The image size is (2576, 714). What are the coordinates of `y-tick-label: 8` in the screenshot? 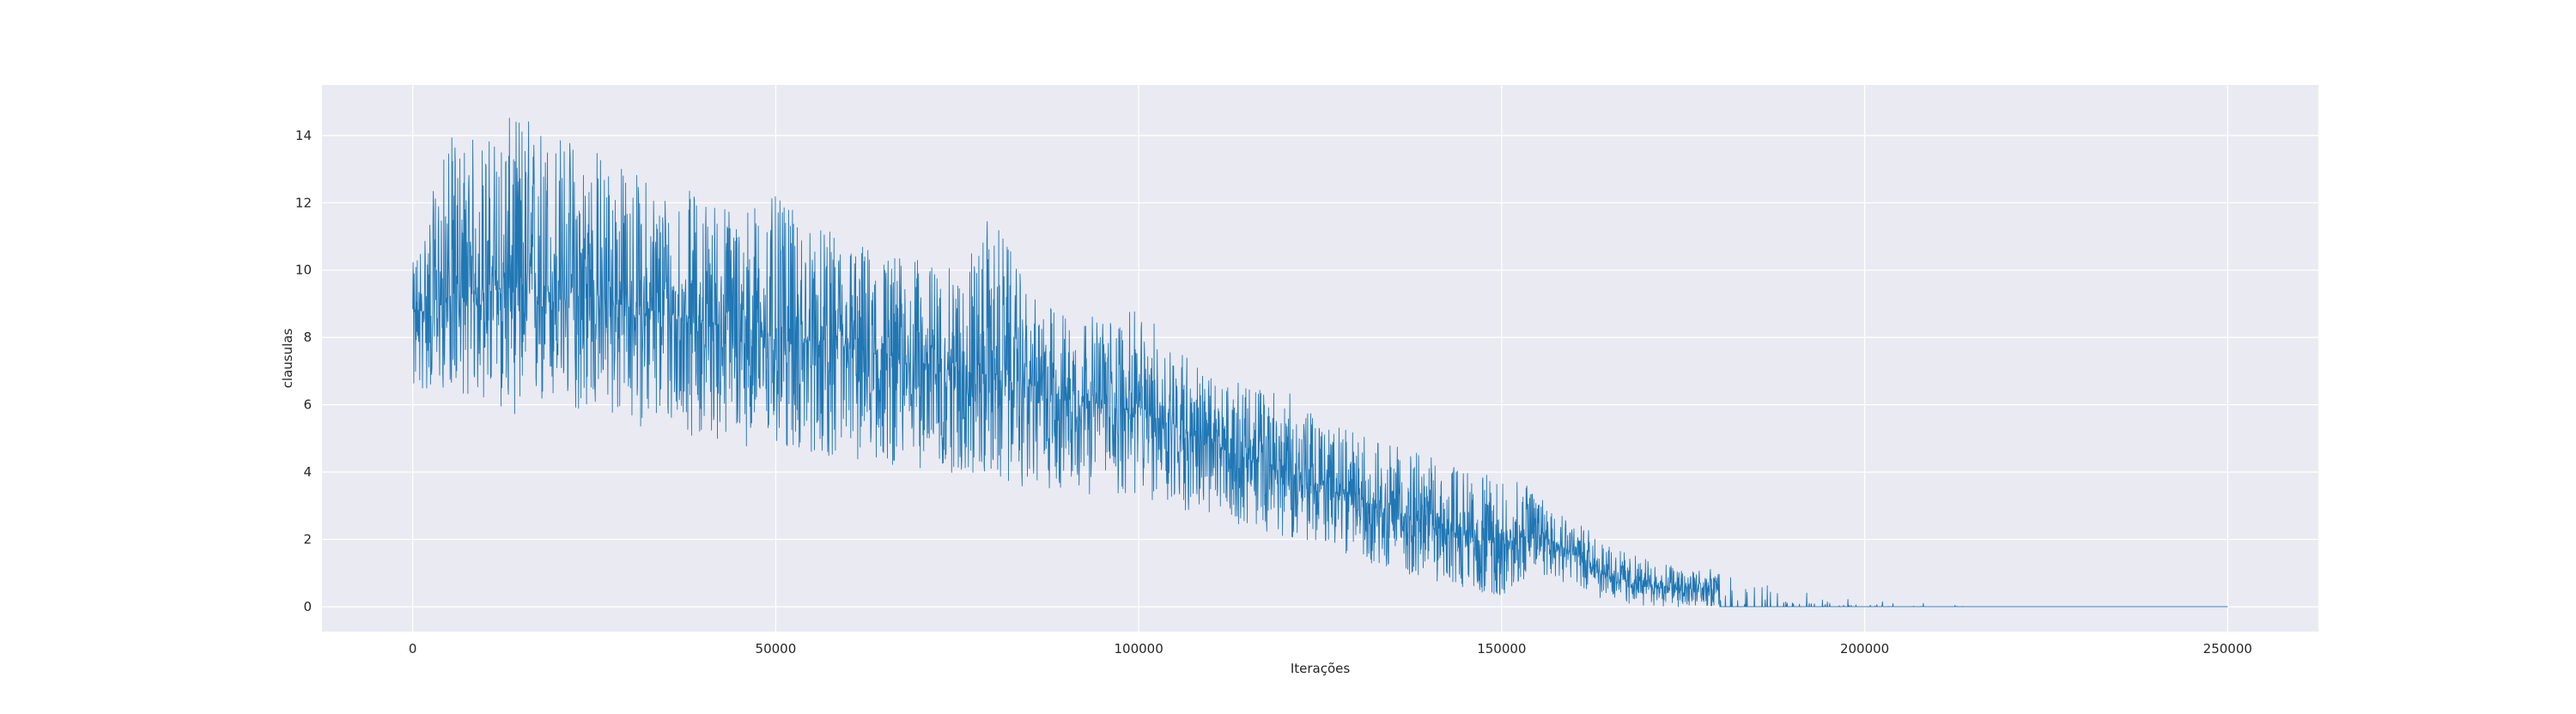 It's located at (307, 337).